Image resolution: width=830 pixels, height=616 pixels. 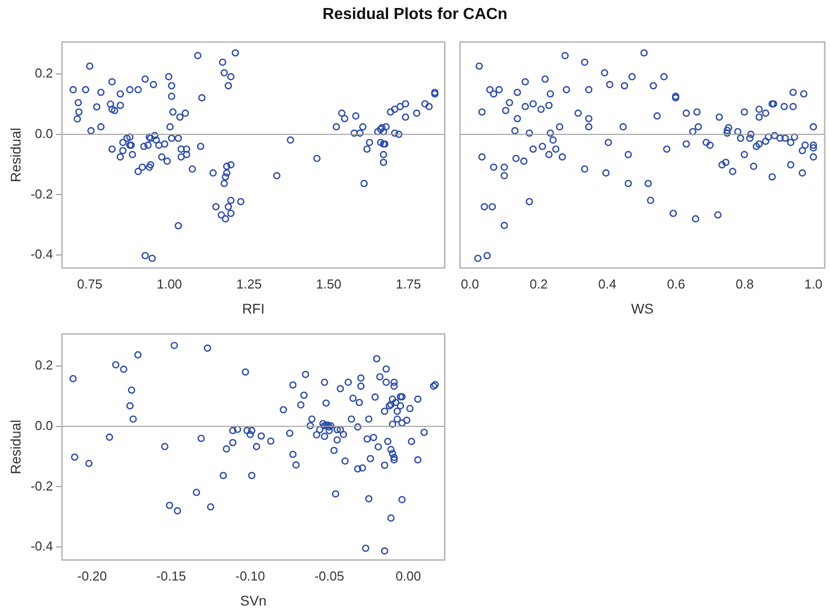 I want to click on x-tick-label: 1.25, so click(x=249, y=284).